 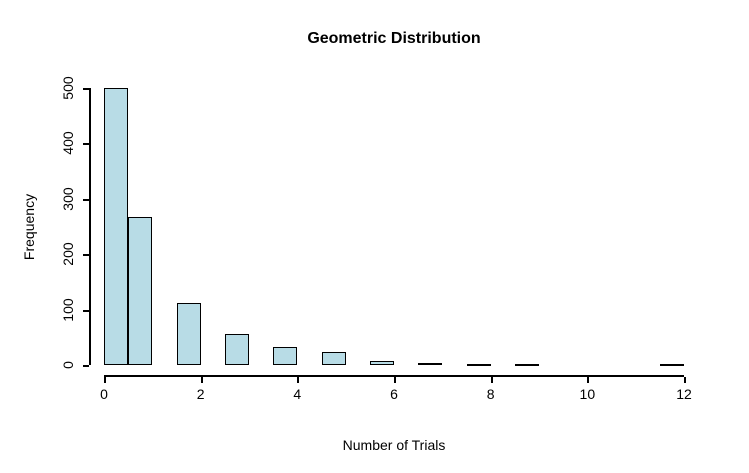 What do you see at coordinates (104, 394) in the screenshot?
I see `x-tick-label: 0` at bounding box center [104, 394].